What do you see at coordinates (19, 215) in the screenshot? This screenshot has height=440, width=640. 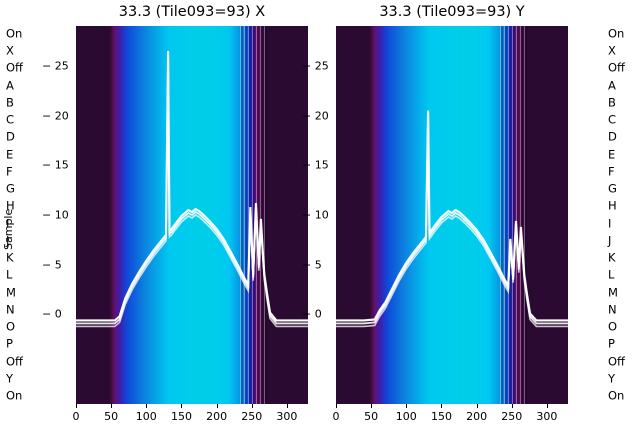 I see `left-category-labels: On X Off A B C D E F G H I J K L M N O P Off Y On` at bounding box center [19, 215].